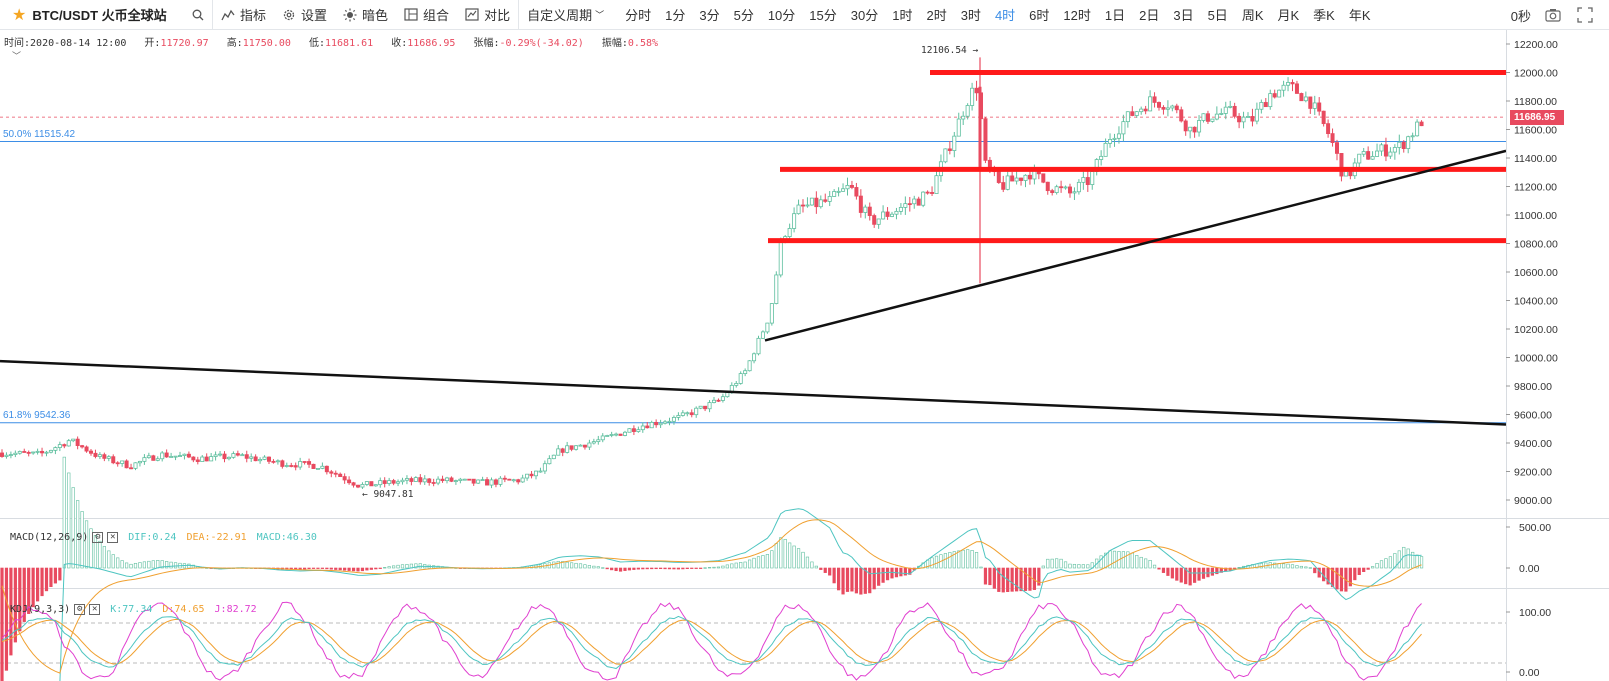 The width and height of the screenshot is (1609, 681). What do you see at coordinates (198, 15) in the screenshot?
I see `search-icon` at bounding box center [198, 15].